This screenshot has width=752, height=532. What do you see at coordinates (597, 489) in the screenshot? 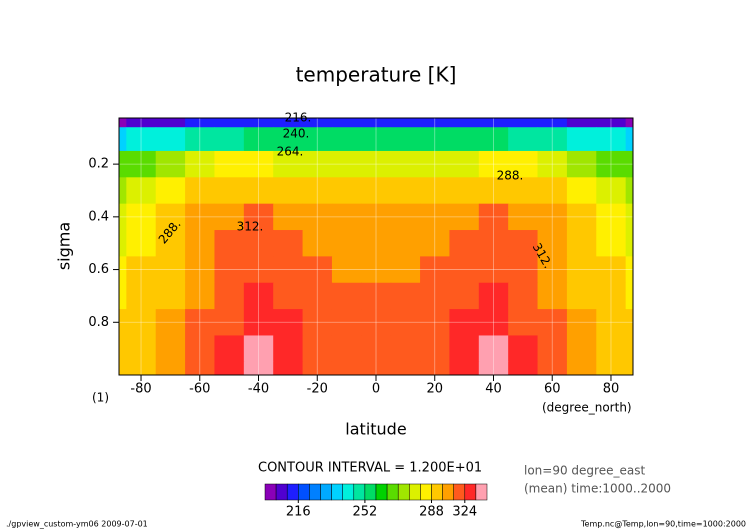
I see `info-text: (mean) time:1000..2000` at bounding box center [597, 489].